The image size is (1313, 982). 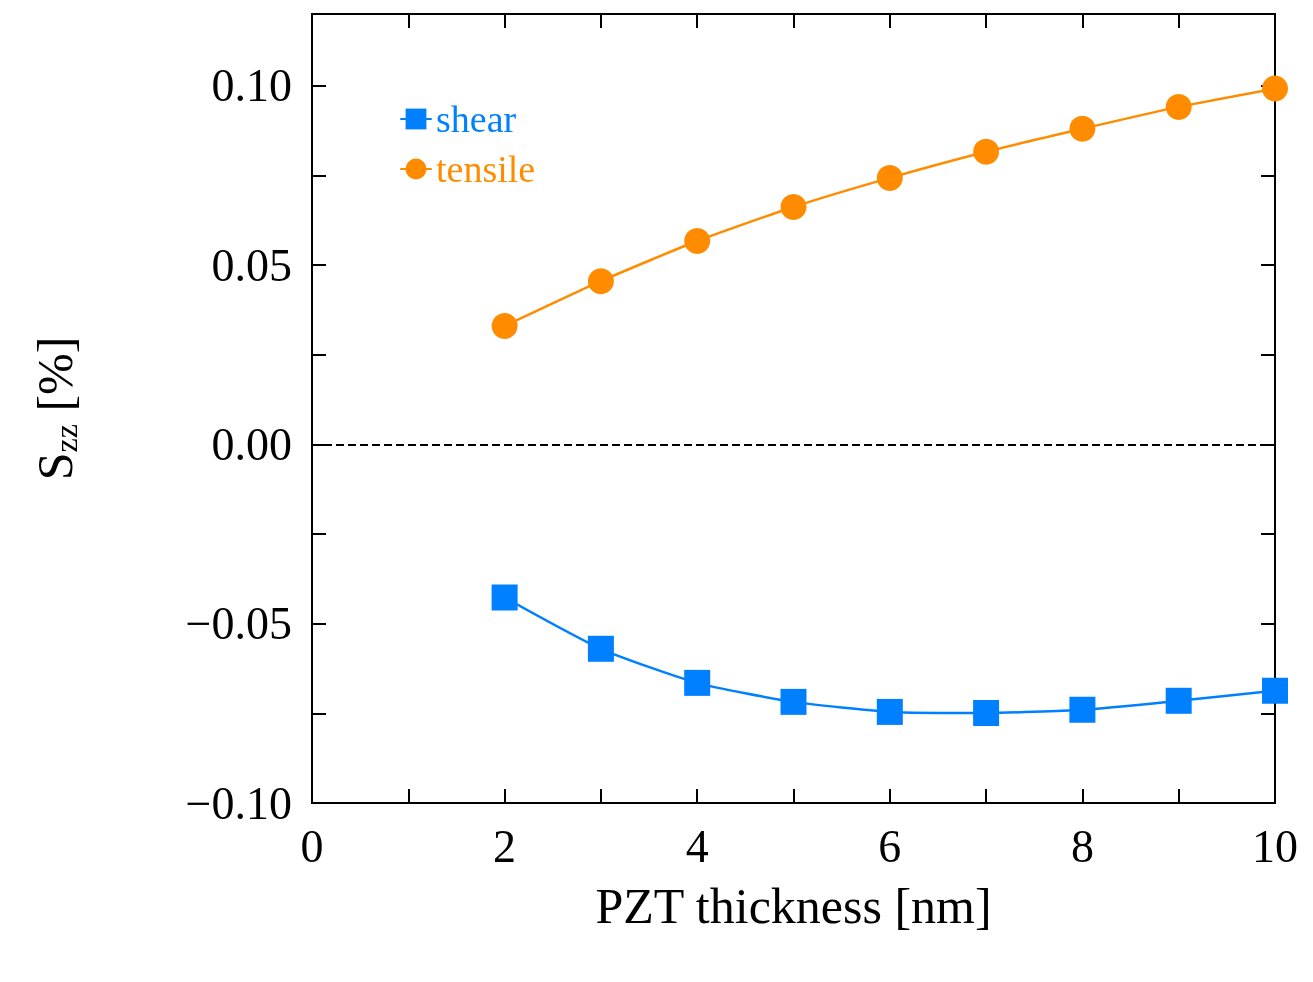 What do you see at coordinates (1275, 846) in the screenshot?
I see `x-tick-label: 10` at bounding box center [1275, 846].